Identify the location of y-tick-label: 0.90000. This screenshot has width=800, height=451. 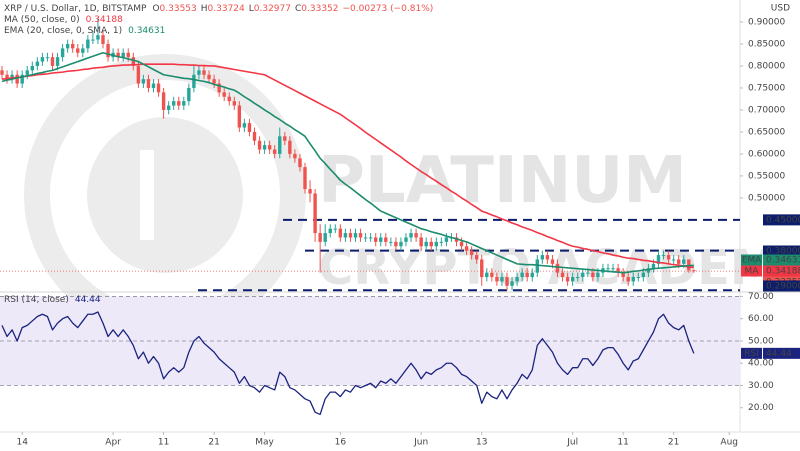
(766, 22).